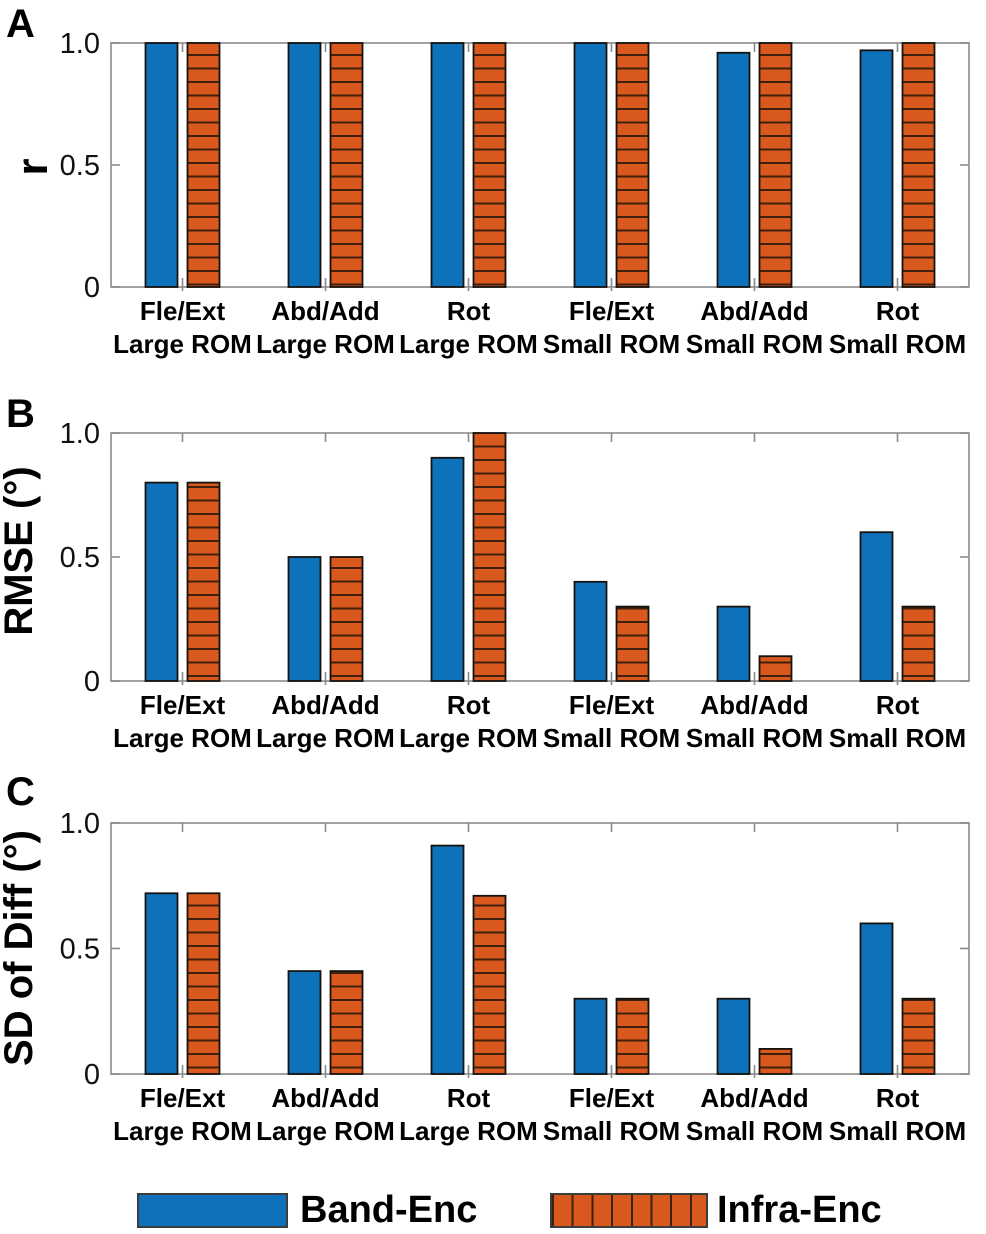 This screenshot has width=986, height=1234. What do you see at coordinates (20, 24) in the screenshot?
I see `panel-a-letter: A` at bounding box center [20, 24].